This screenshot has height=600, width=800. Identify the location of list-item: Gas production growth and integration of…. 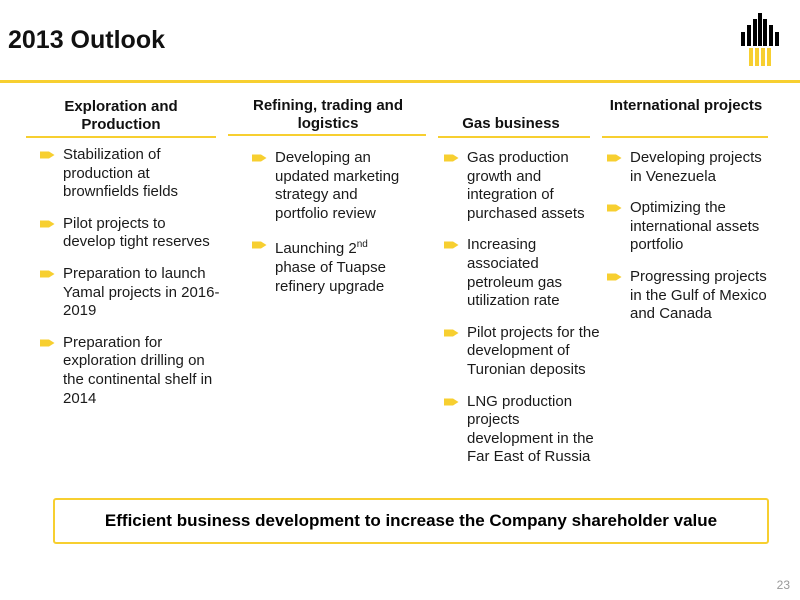
(525, 186).